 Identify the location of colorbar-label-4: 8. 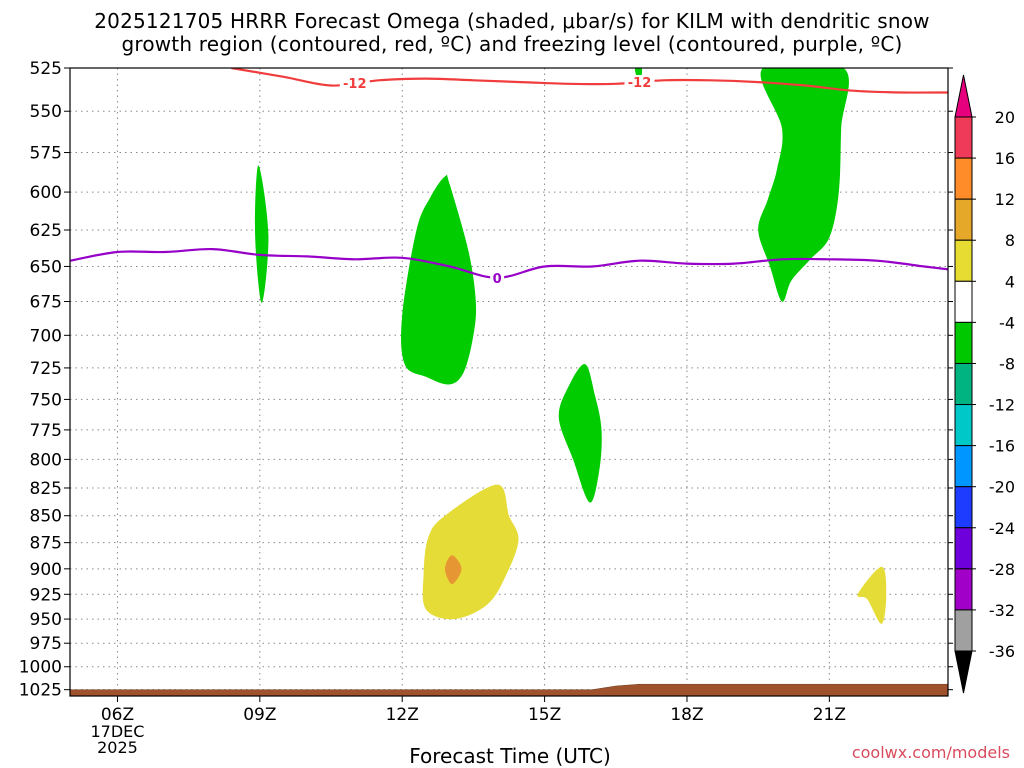
(1010, 240).